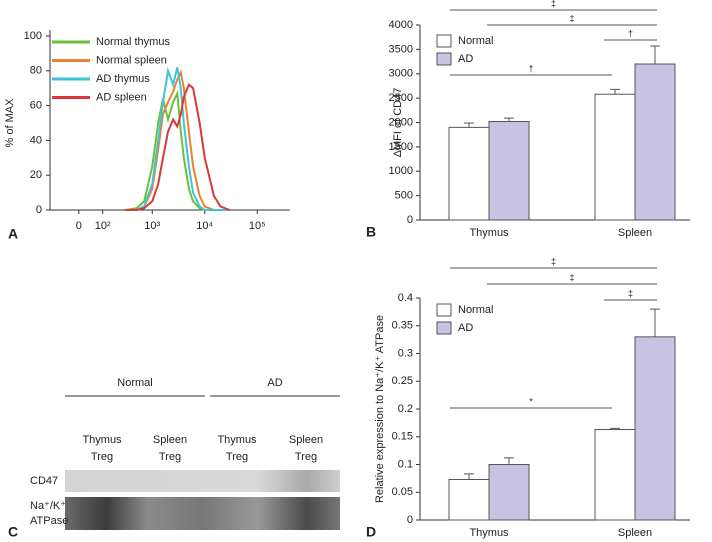 Image resolution: width=712 pixels, height=542 pixels. What do you see at coordinates (405, 353) in the screenshot?
I see `y-tick-label: 0.3` at bounding box center [405, 353].